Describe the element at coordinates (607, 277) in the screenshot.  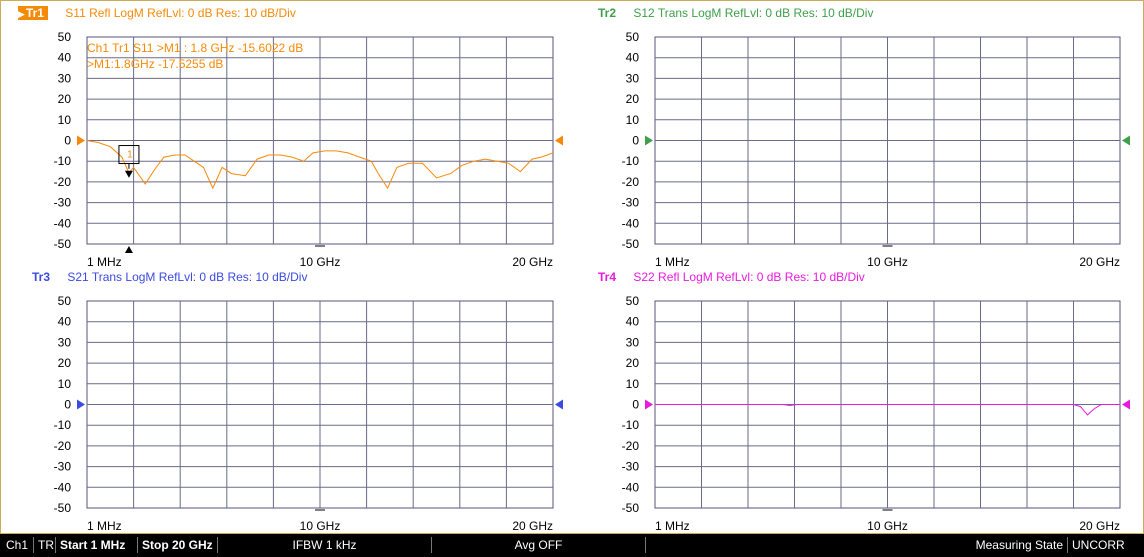
I see `trace4-tag: Tr4` at that location.